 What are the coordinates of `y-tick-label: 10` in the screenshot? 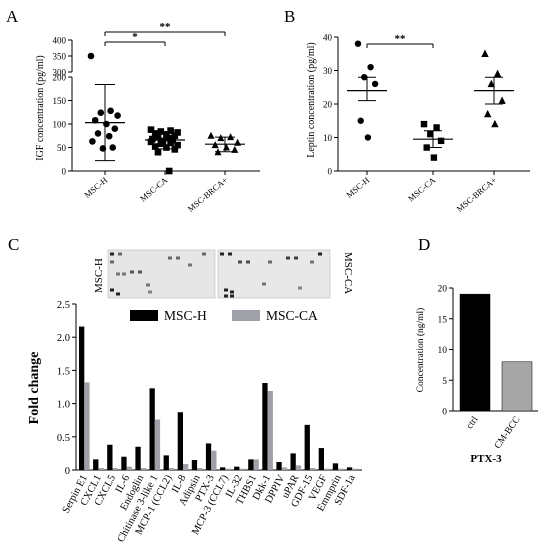 It's located at (328, 138).